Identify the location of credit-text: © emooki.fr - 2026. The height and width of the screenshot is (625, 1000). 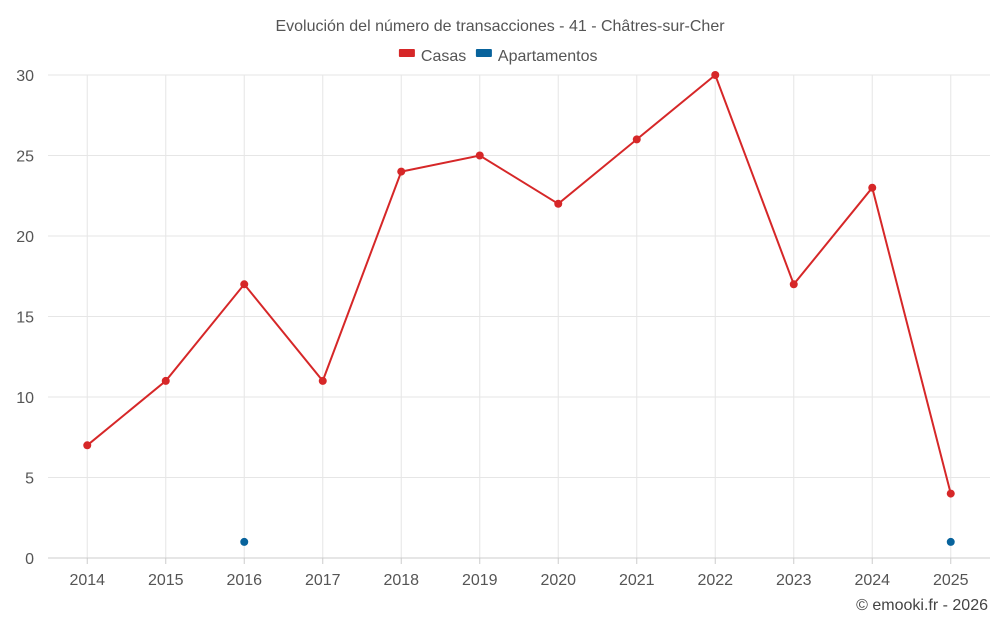
(922, 605).